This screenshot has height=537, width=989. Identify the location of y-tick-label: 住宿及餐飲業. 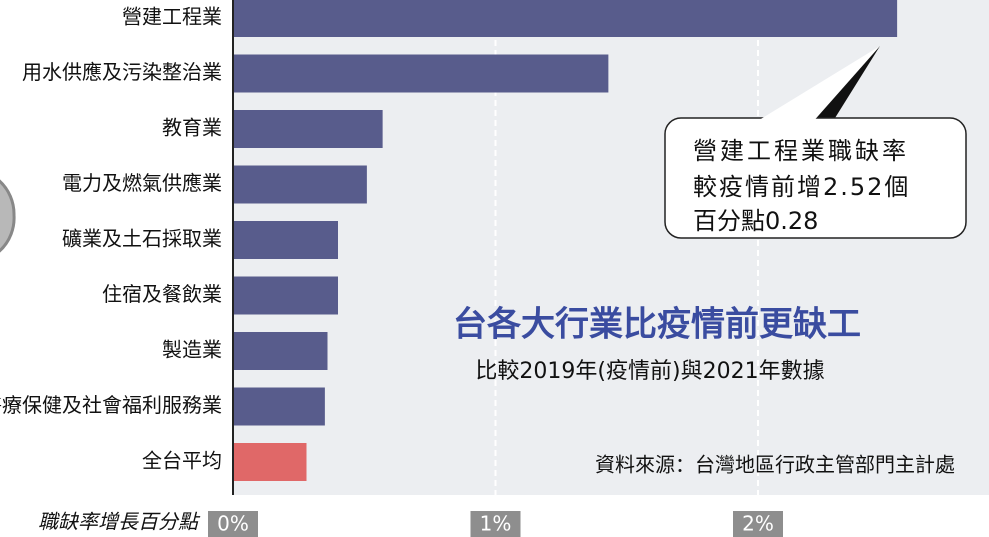
(162, 294).